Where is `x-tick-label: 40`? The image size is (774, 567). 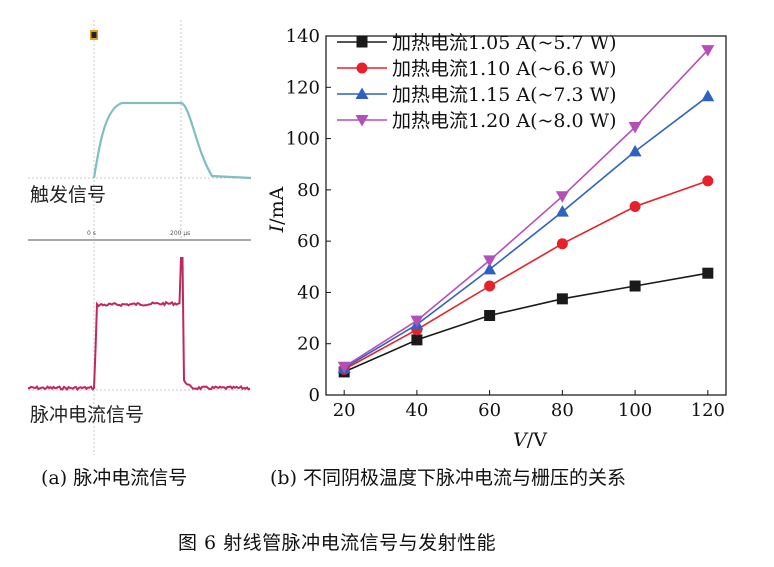 x-tick-label: 40 is located at coordinates (416, 410).